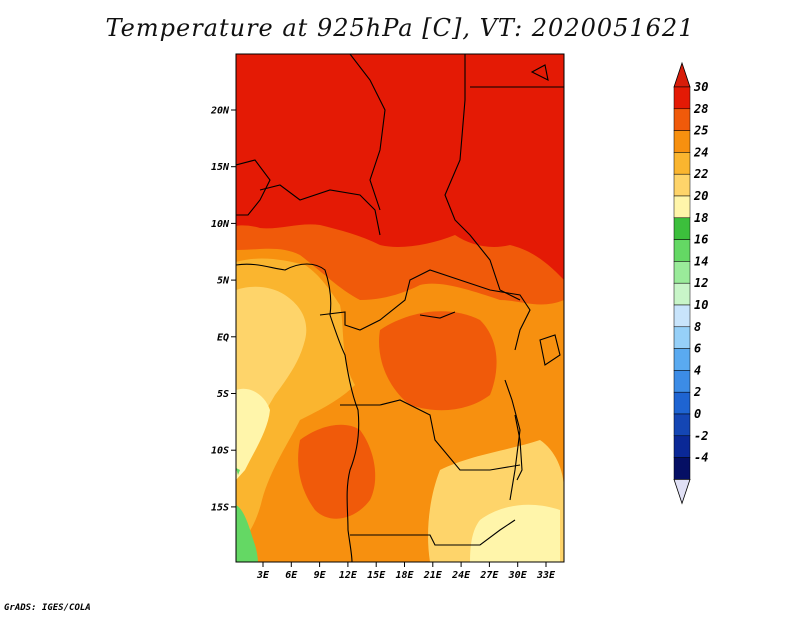  What do you see at coordinates (700, 152) in the screenshot?
I see `colorbar-label: 24` at bounding box center [700, 152].